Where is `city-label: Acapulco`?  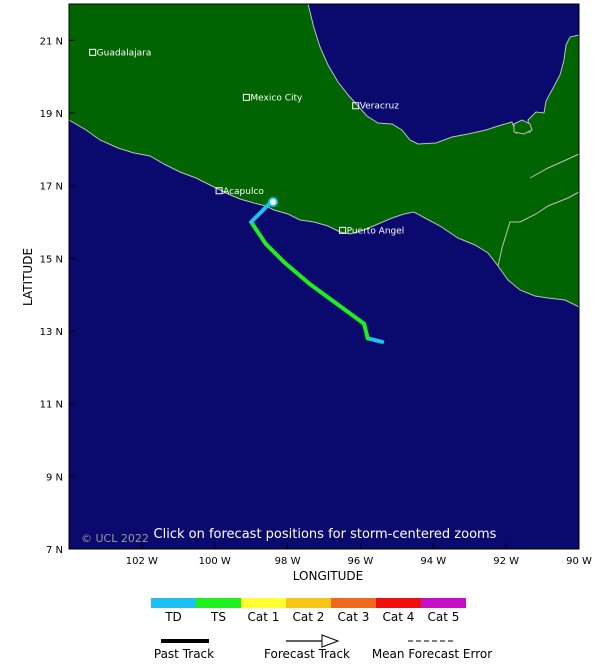
city-label: Acapulco is located at coordinates (243, 192).